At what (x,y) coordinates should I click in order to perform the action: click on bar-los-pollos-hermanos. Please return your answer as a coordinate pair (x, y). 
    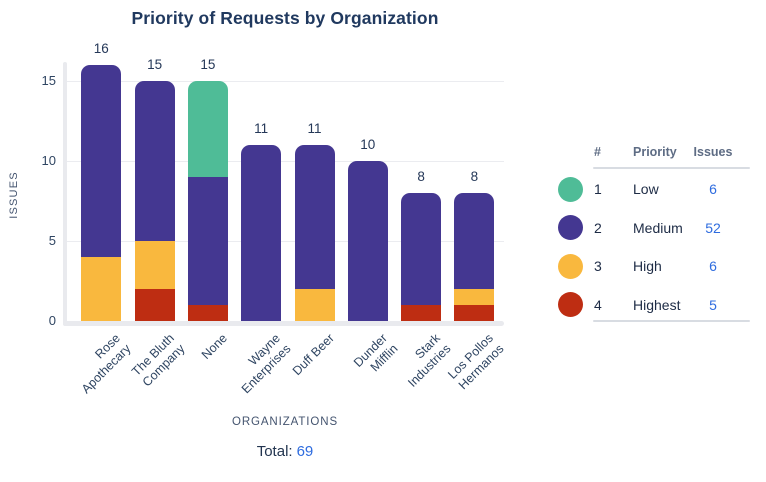
    Looking at the image, I should click on (474, 257).